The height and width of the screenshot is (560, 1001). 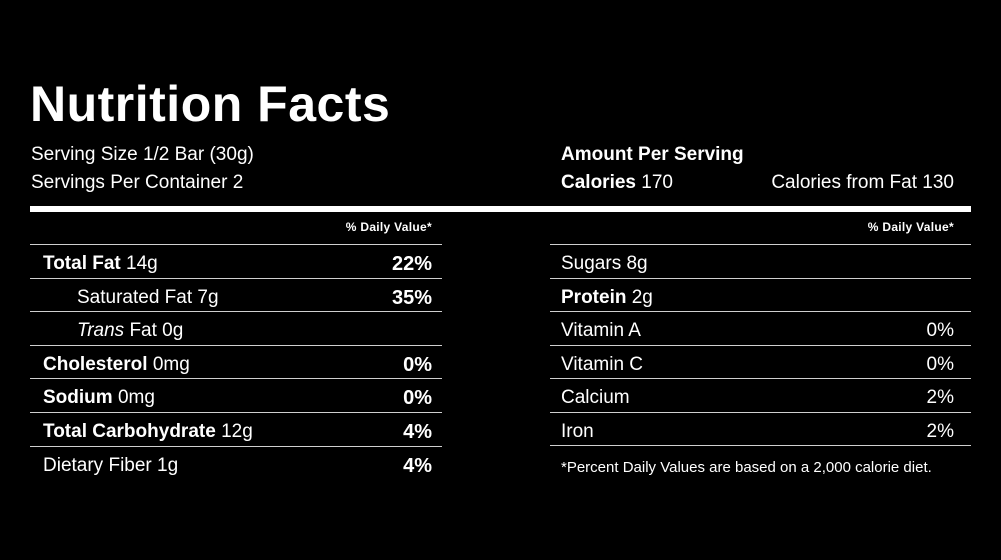 I want to click on nutrient-label: Sugars 8g, so click(x=604, y=263).